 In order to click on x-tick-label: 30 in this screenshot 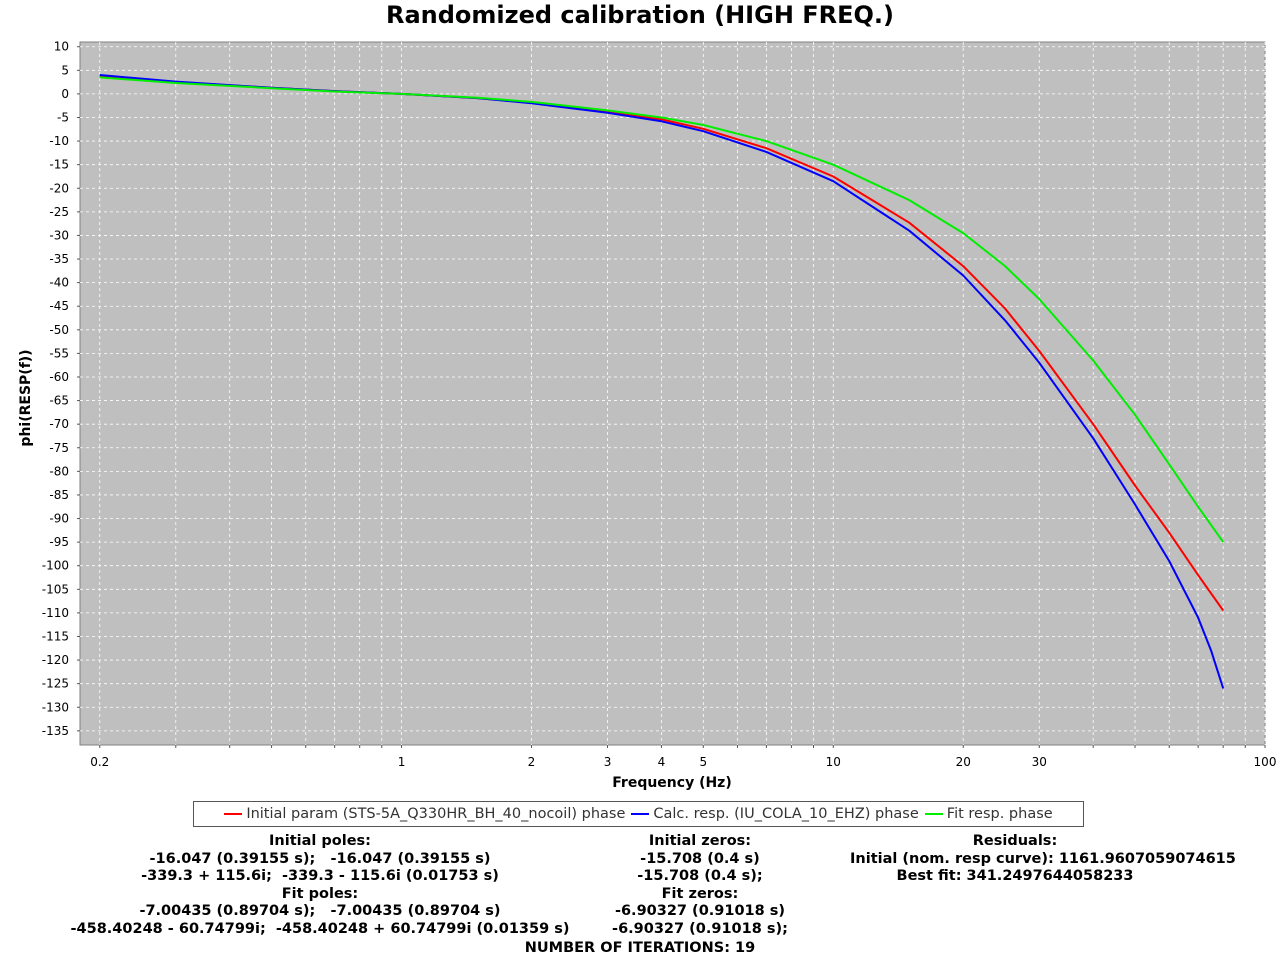, I will do `click(1039, 762)`.